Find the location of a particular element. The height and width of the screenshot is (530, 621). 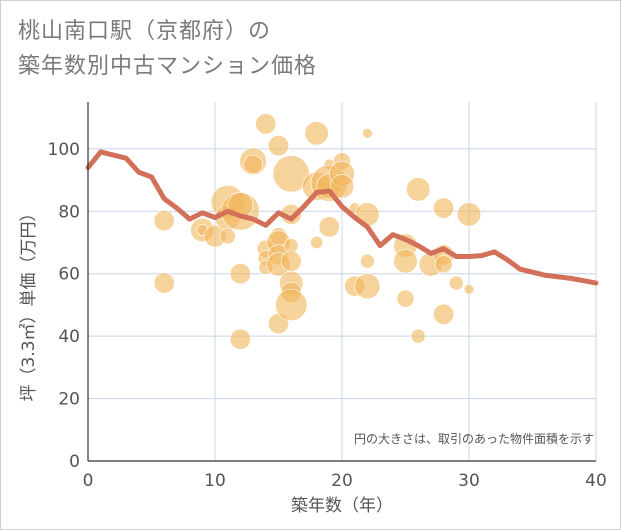

x-tick-label: 10 is located at coordinates (215, 481).